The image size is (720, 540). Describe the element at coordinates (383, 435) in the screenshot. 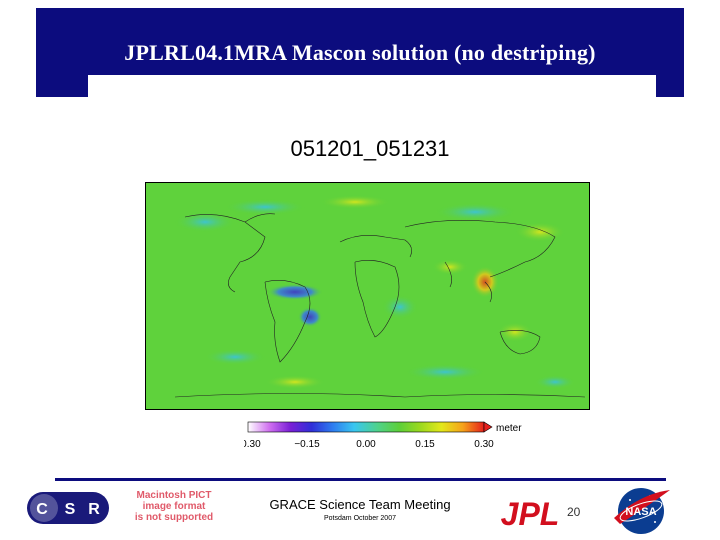

I see `colorbar: meter −0.30 −0.15 0.00 0.15 0.30` at that location.